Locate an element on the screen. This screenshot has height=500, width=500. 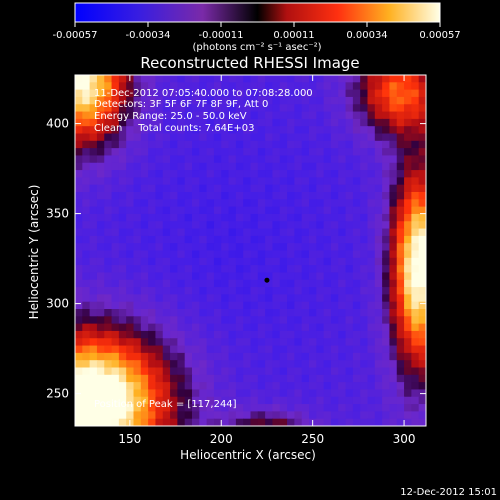
colorbar-unit-label: (photons cm⁻² s⁻¹ asec⁻²) is located at coordinates (256, 47).